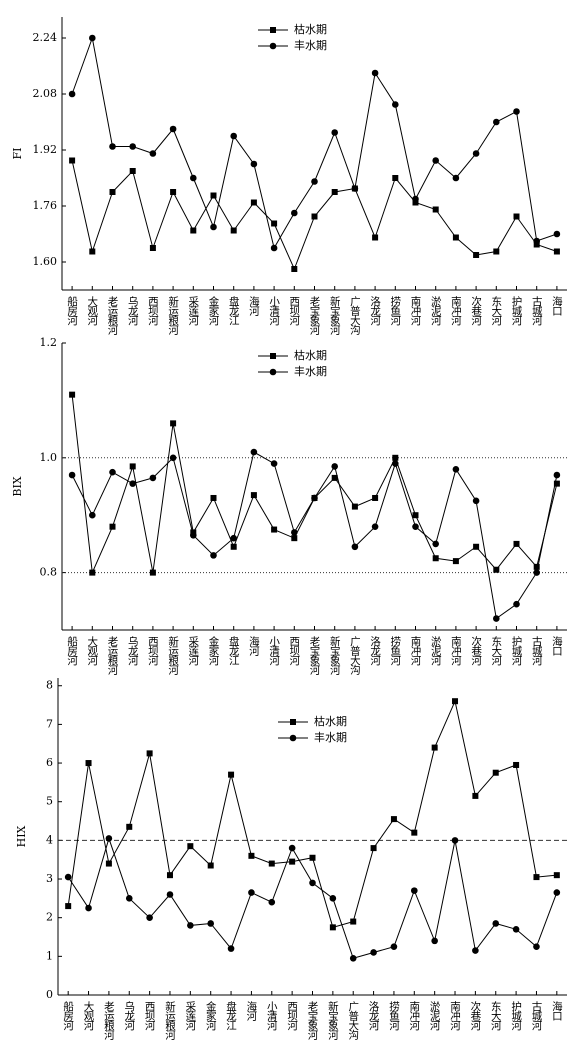 Image resolution: width=579 pixels, height=1061 pixels. Describe the element at coordinates (133, 650) in the screenshot. I see `x-tick-label: 乌龙河` at that location.